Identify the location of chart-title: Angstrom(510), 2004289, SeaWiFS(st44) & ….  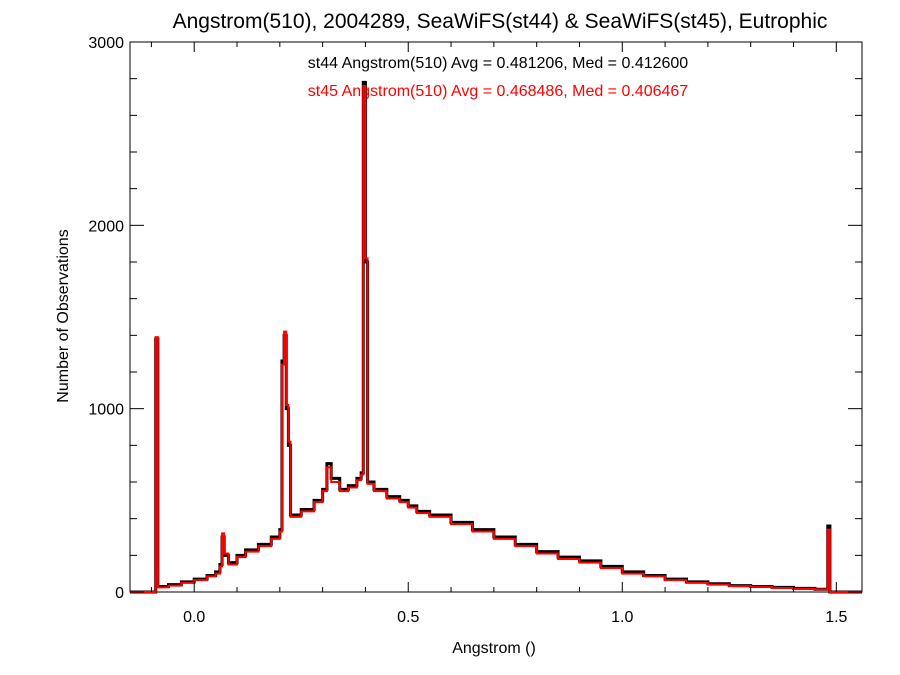
(500, 21).